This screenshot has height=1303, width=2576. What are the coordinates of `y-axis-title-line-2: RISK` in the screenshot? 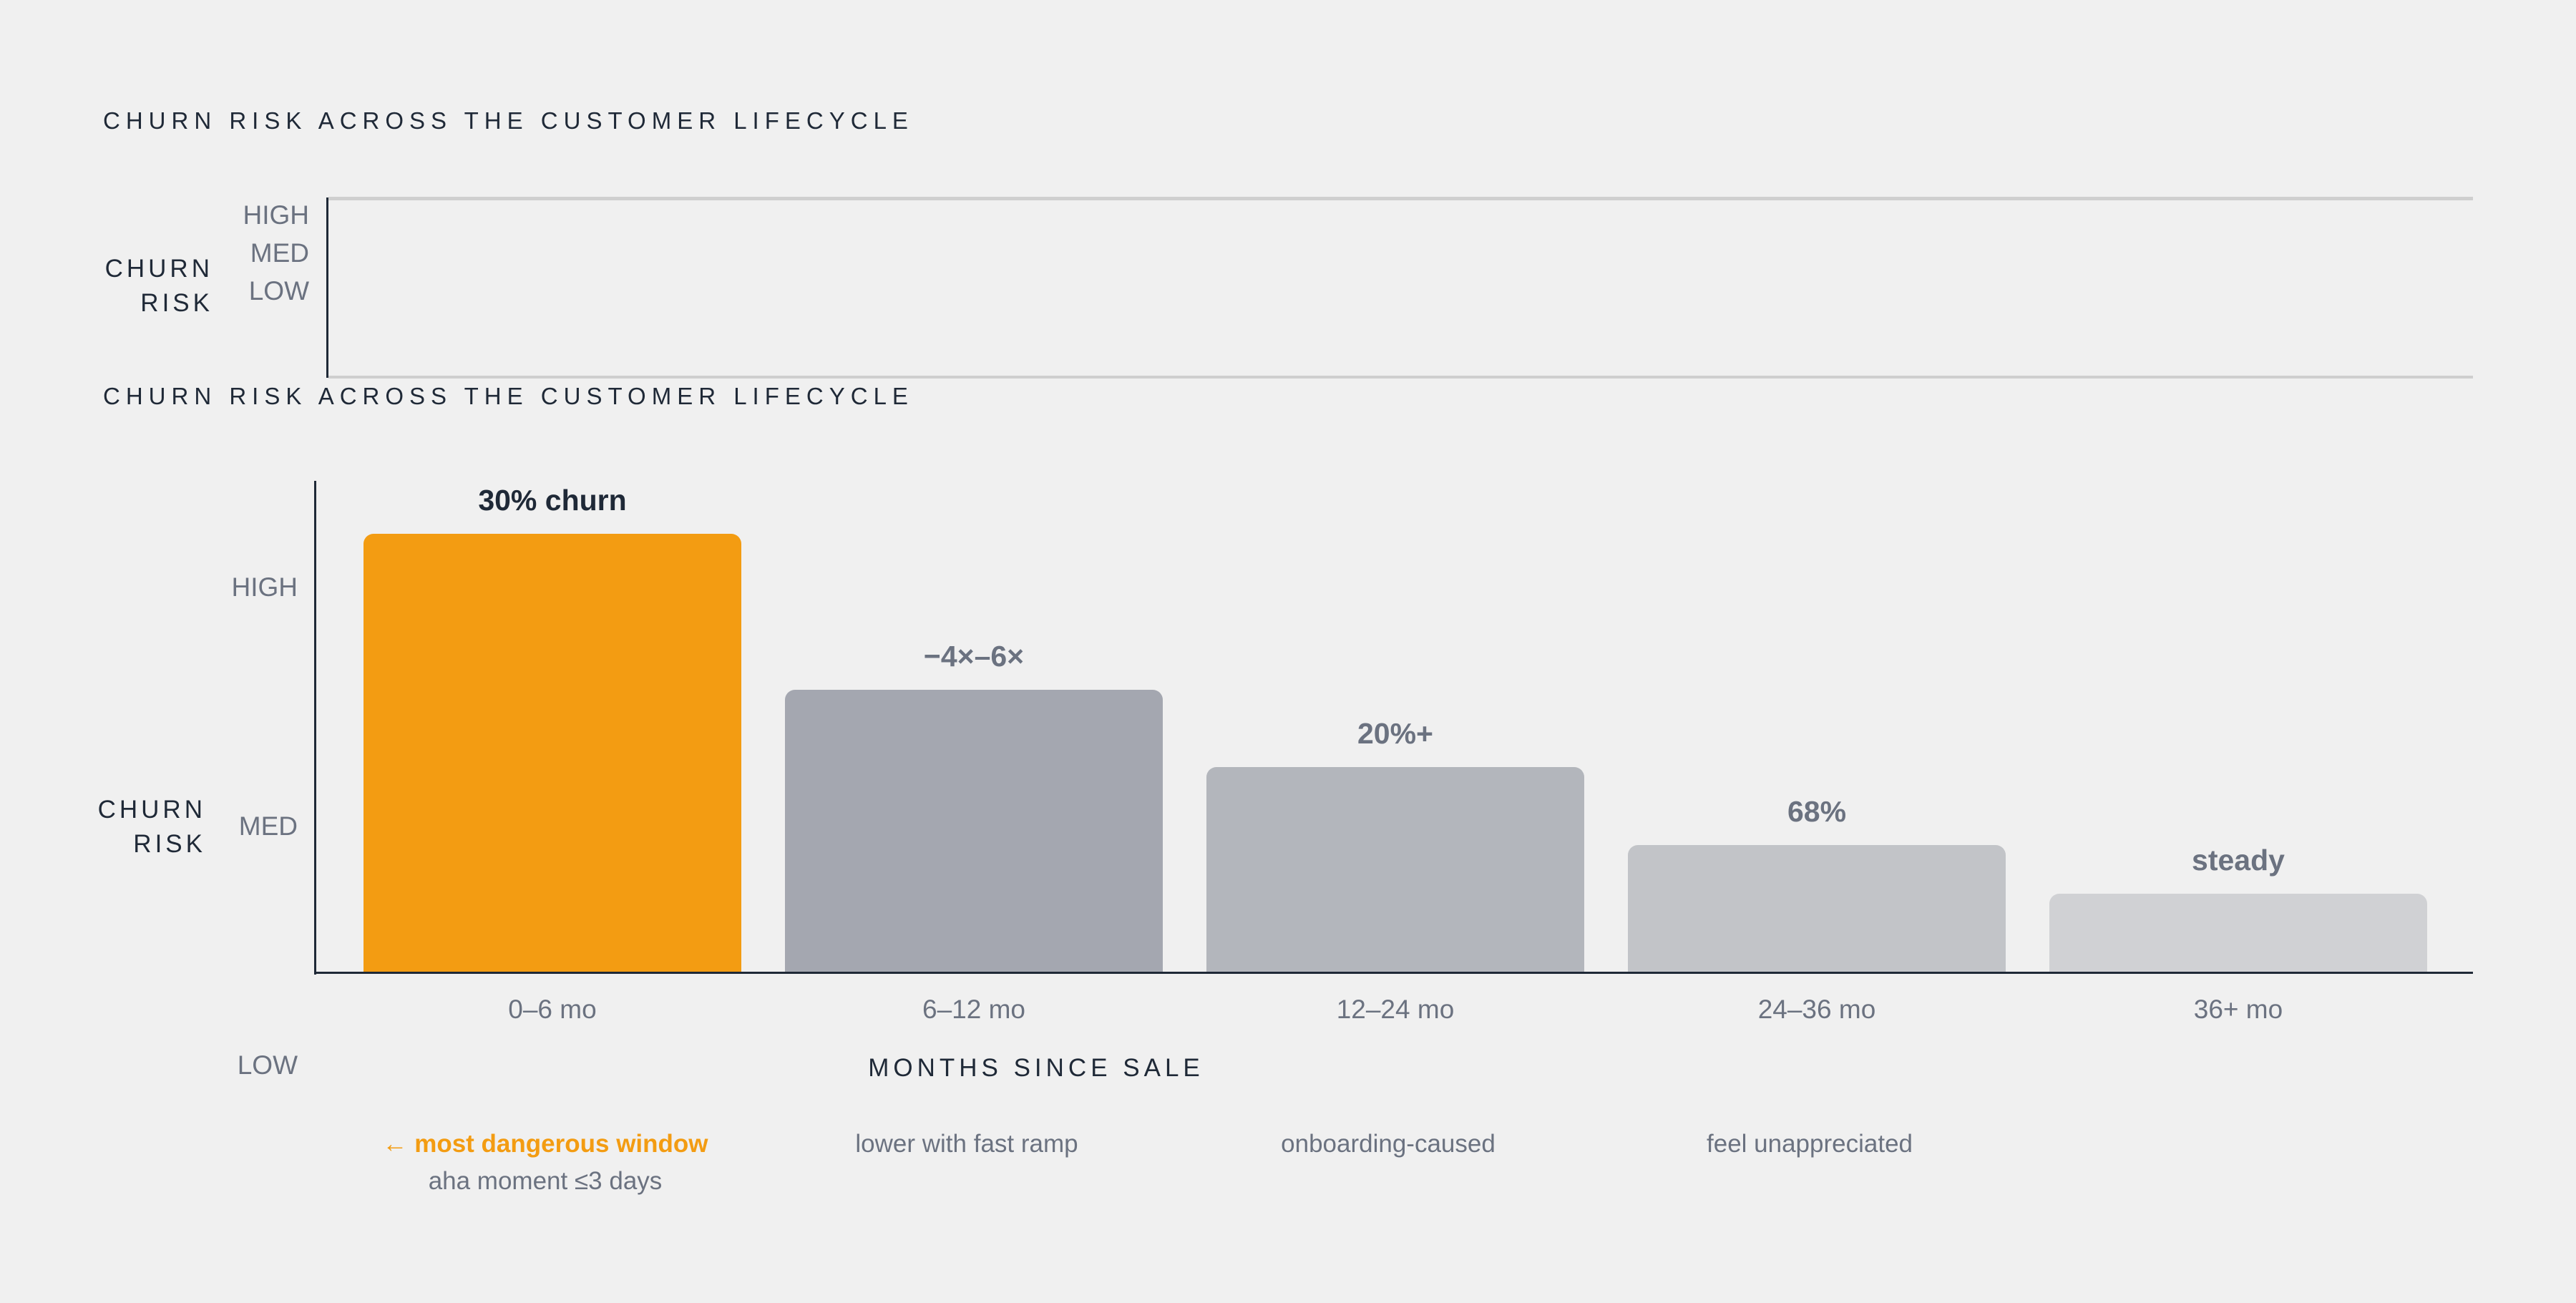 It's located at (169, 844).